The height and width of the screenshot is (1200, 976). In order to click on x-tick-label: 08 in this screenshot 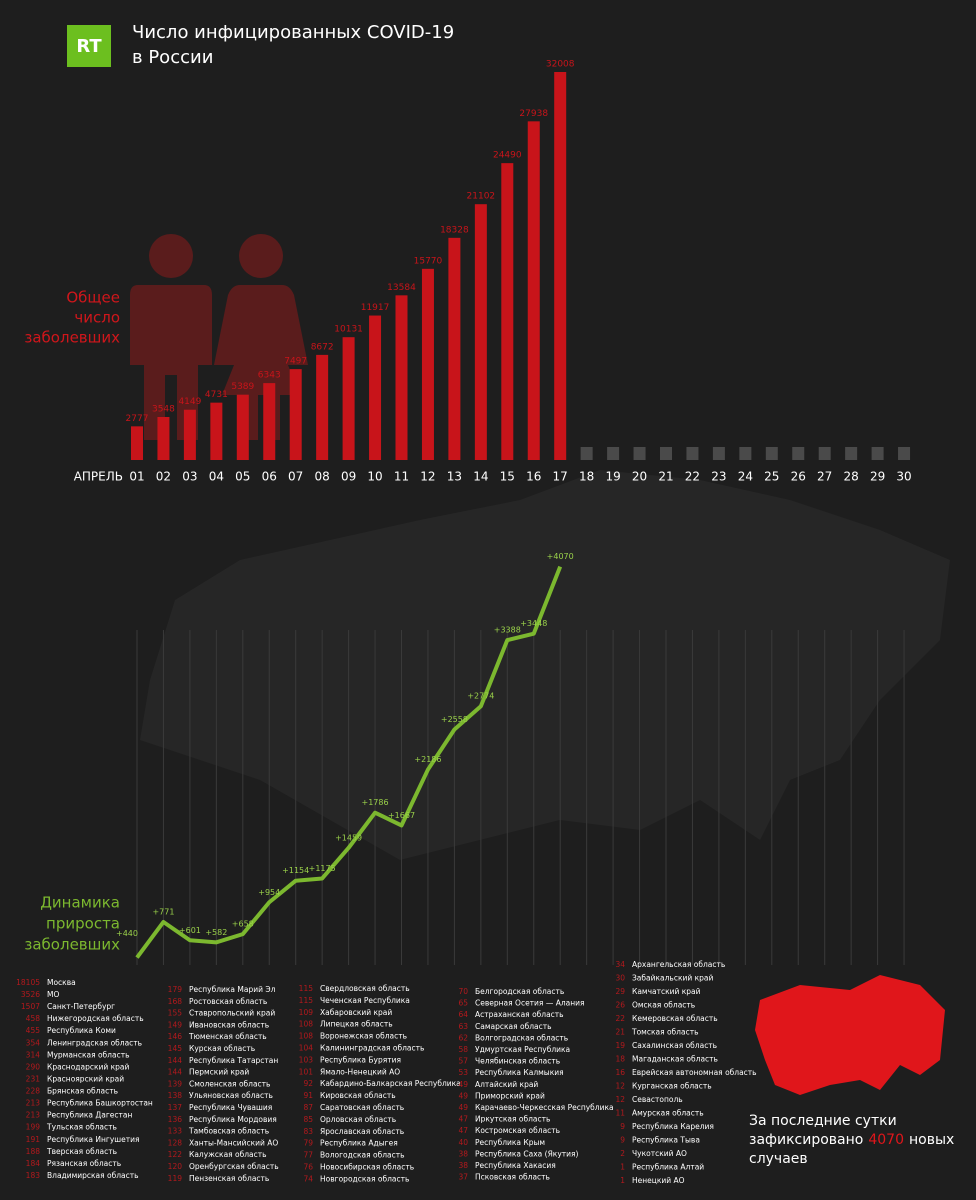, I will do `click(322, 477)`.